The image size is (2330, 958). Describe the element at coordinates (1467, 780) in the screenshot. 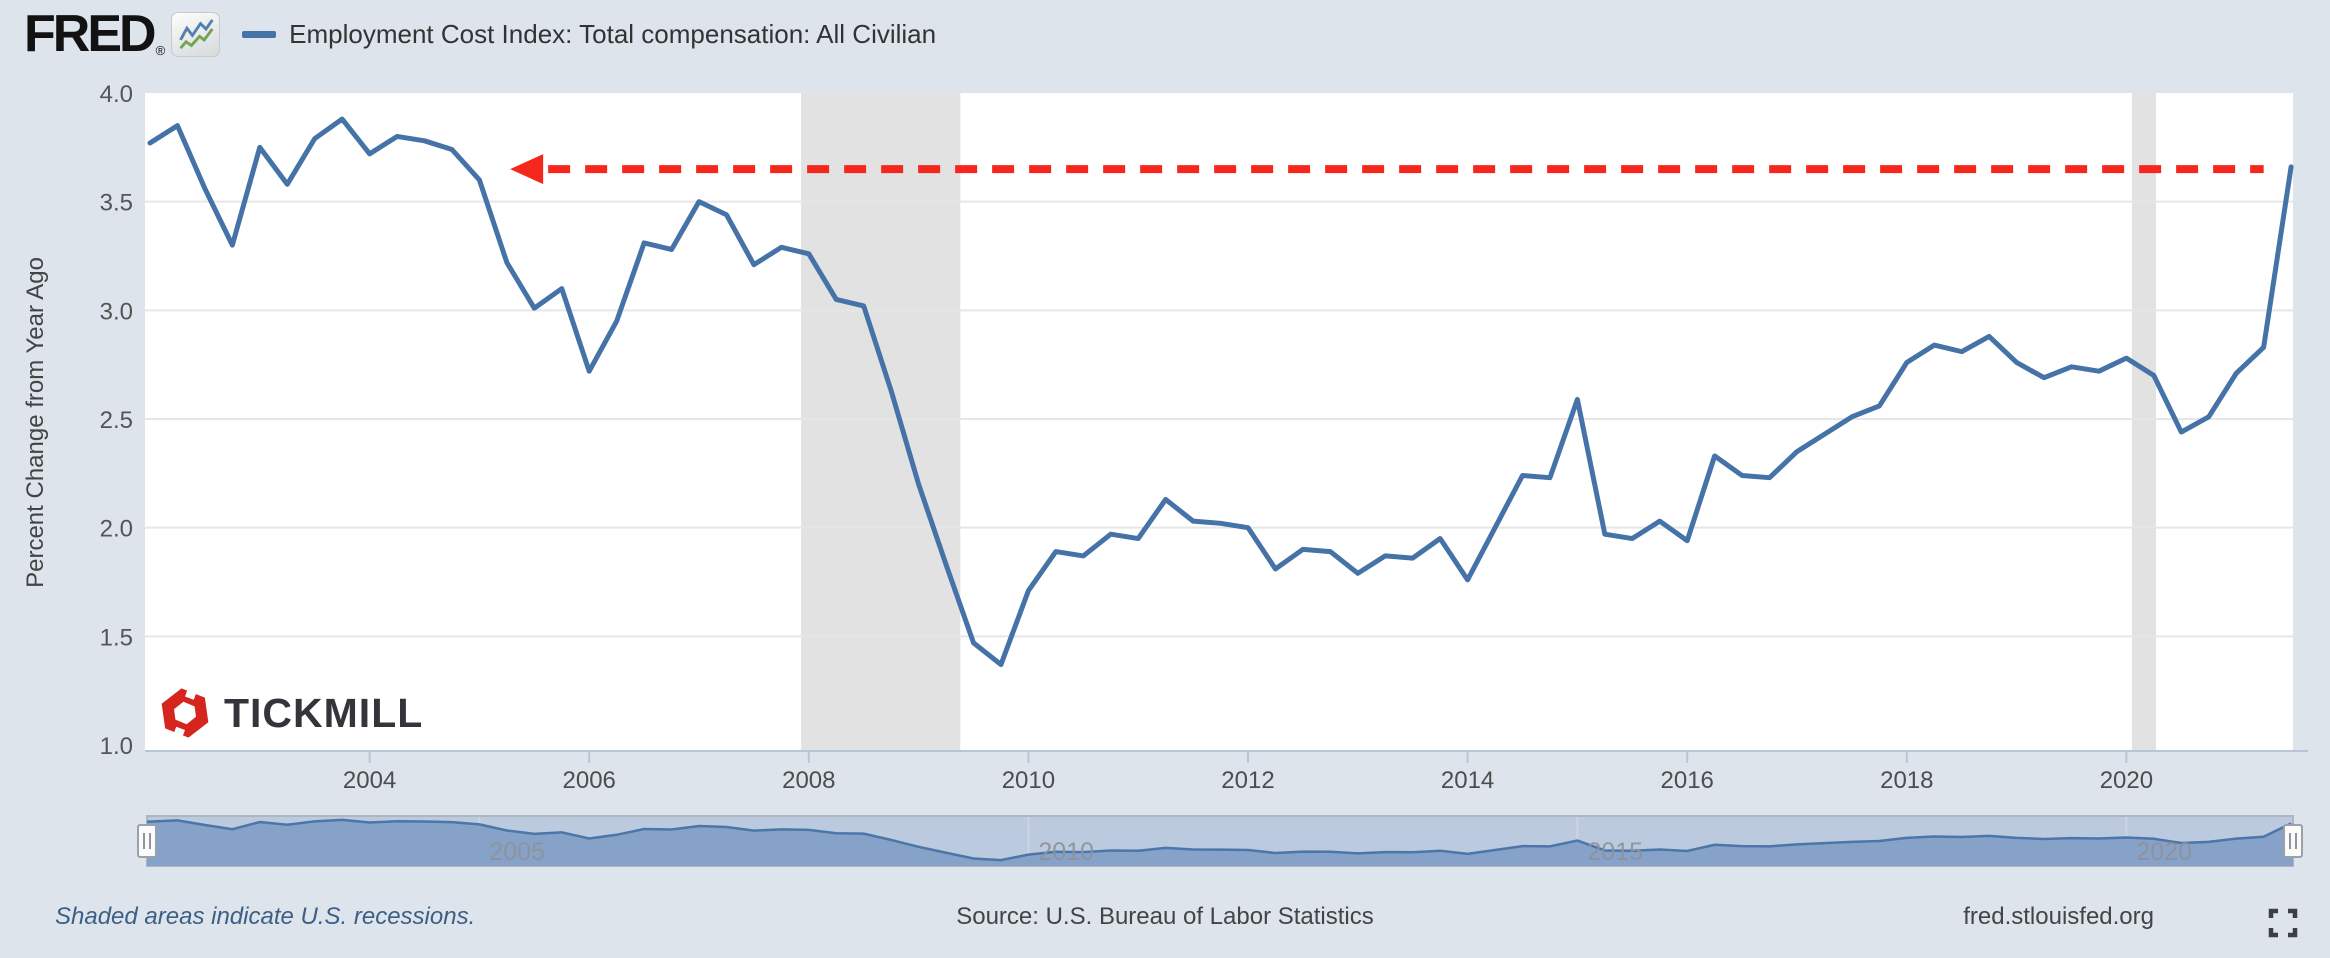

I see `x-axis-tick-label: 2014` at that location.